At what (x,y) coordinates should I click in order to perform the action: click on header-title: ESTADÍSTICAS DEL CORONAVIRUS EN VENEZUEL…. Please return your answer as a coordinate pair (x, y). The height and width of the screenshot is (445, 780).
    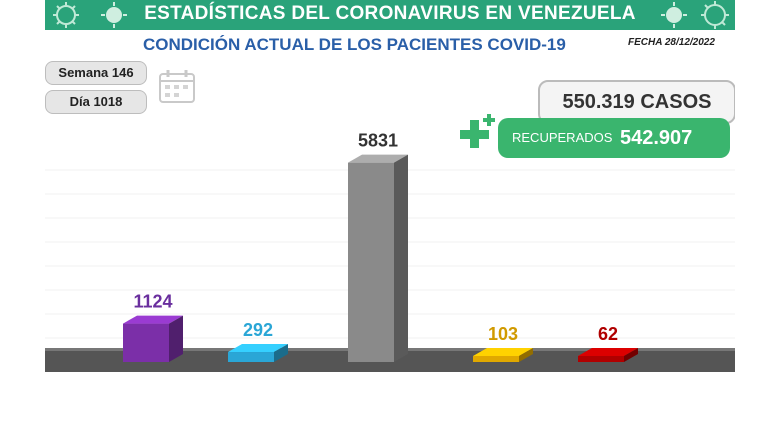
    Looking at the image, I should click on (390, 13).